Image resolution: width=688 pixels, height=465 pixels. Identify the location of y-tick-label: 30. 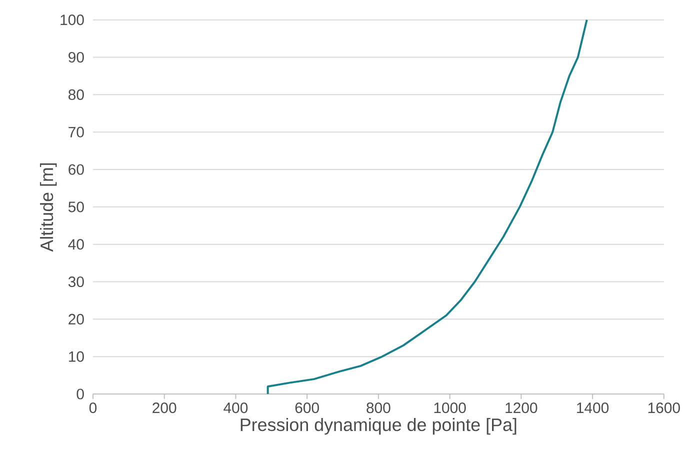
(76, 282).